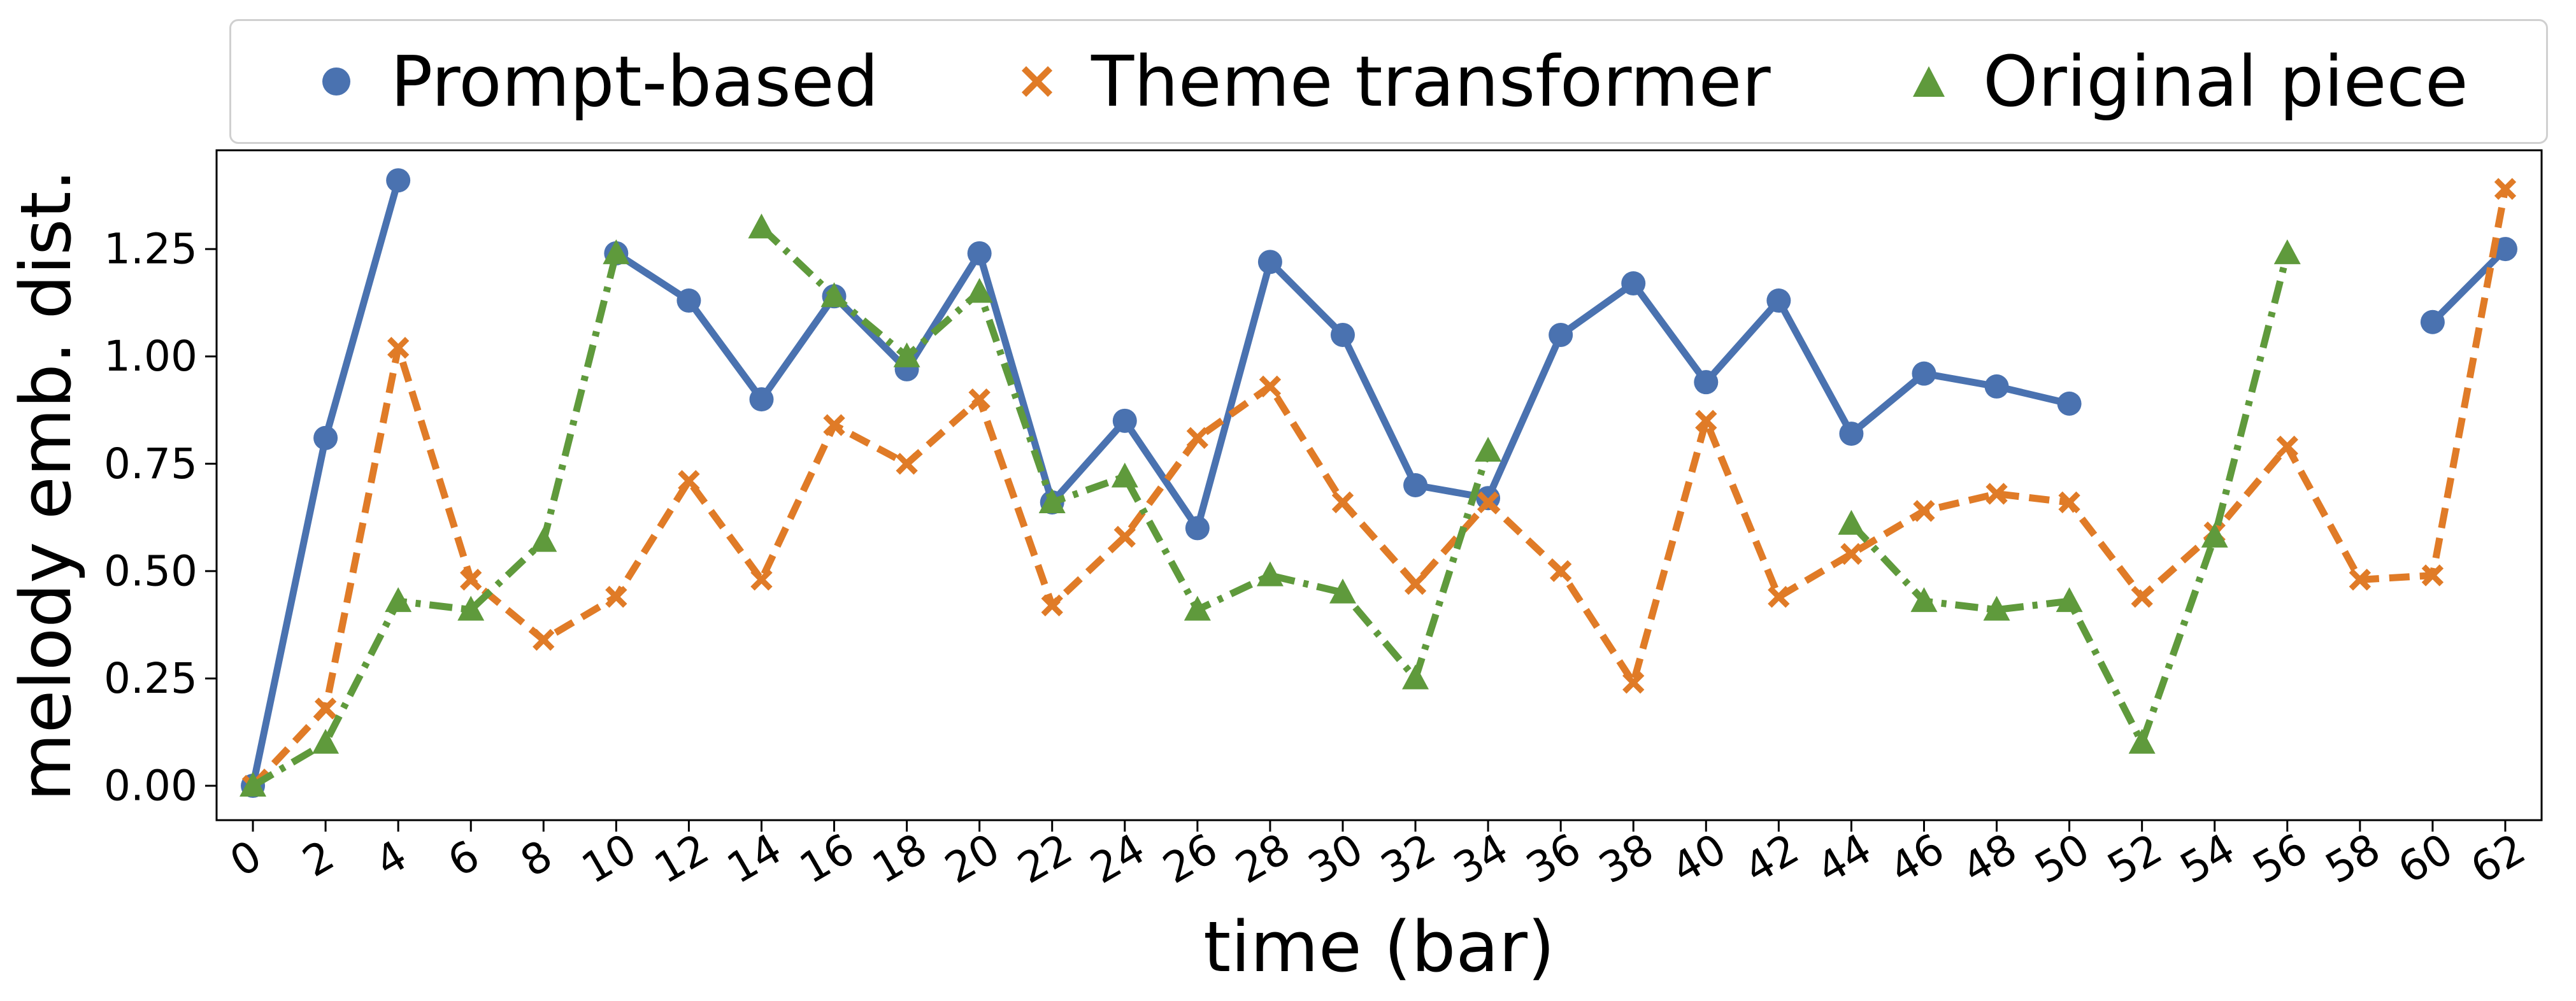 The width and height of the screenshot is (2576, 1001). Describe the element at coordinates (1990, 858) in the screenshot. I see `x-tick-label: 48` at that location.